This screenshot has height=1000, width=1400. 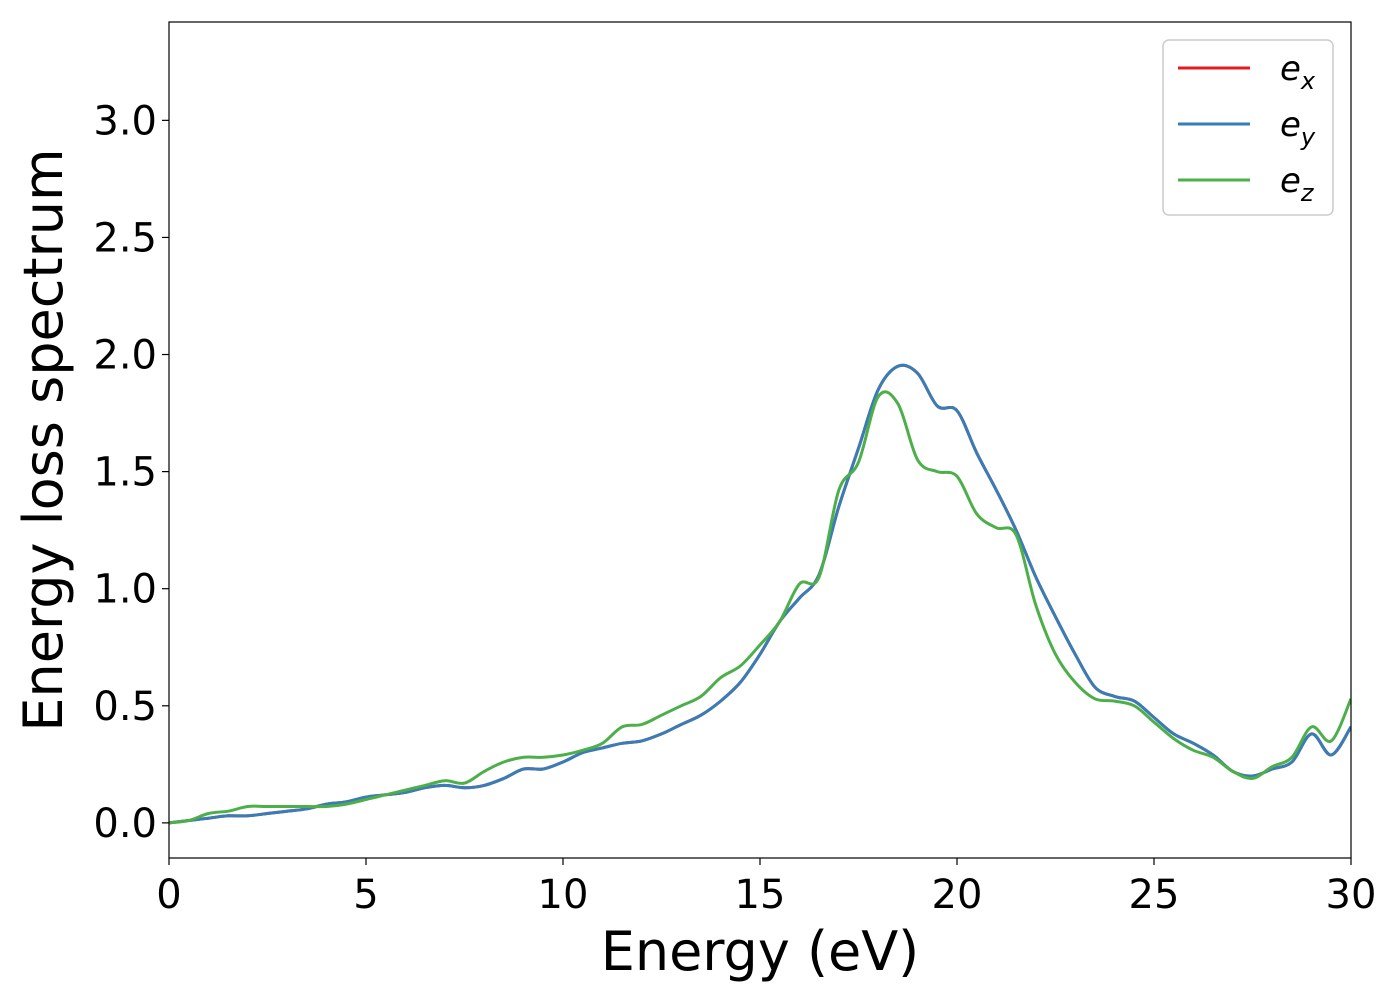 I want to click on legend-box, so click(x=1248, y=127).